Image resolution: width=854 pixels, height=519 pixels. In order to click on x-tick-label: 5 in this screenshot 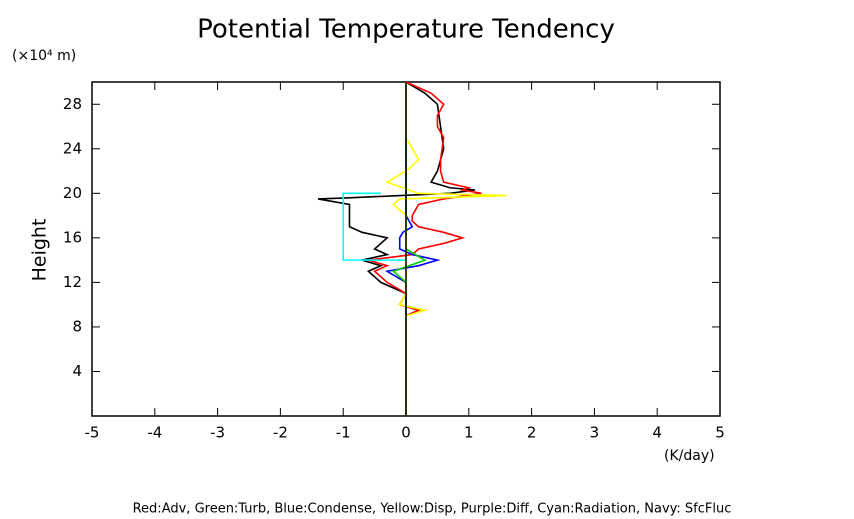, I will do `click(720, 433)`.